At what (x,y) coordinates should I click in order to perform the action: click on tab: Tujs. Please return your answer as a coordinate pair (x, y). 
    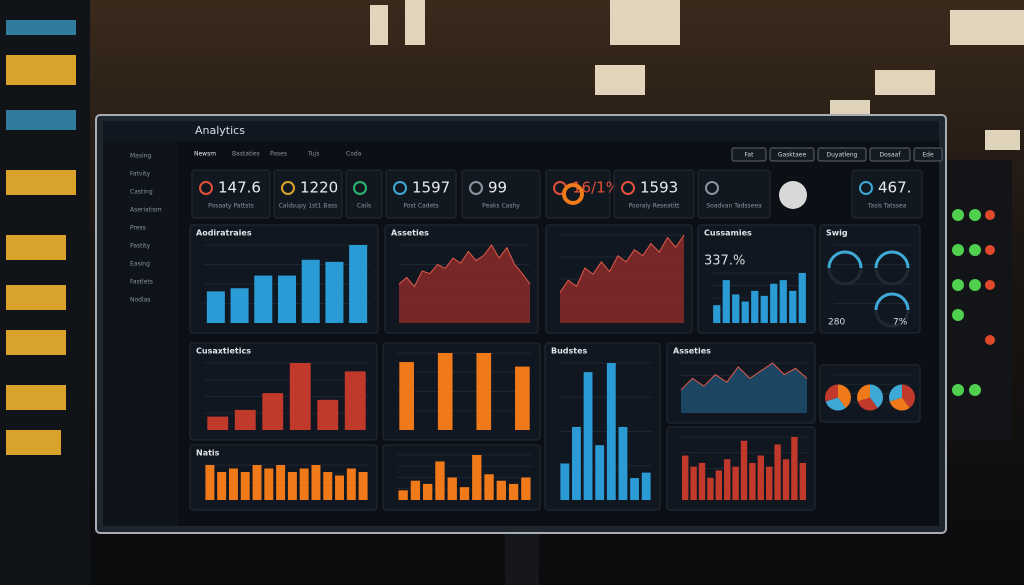
    Looking at the image, I should click on (313, 154).